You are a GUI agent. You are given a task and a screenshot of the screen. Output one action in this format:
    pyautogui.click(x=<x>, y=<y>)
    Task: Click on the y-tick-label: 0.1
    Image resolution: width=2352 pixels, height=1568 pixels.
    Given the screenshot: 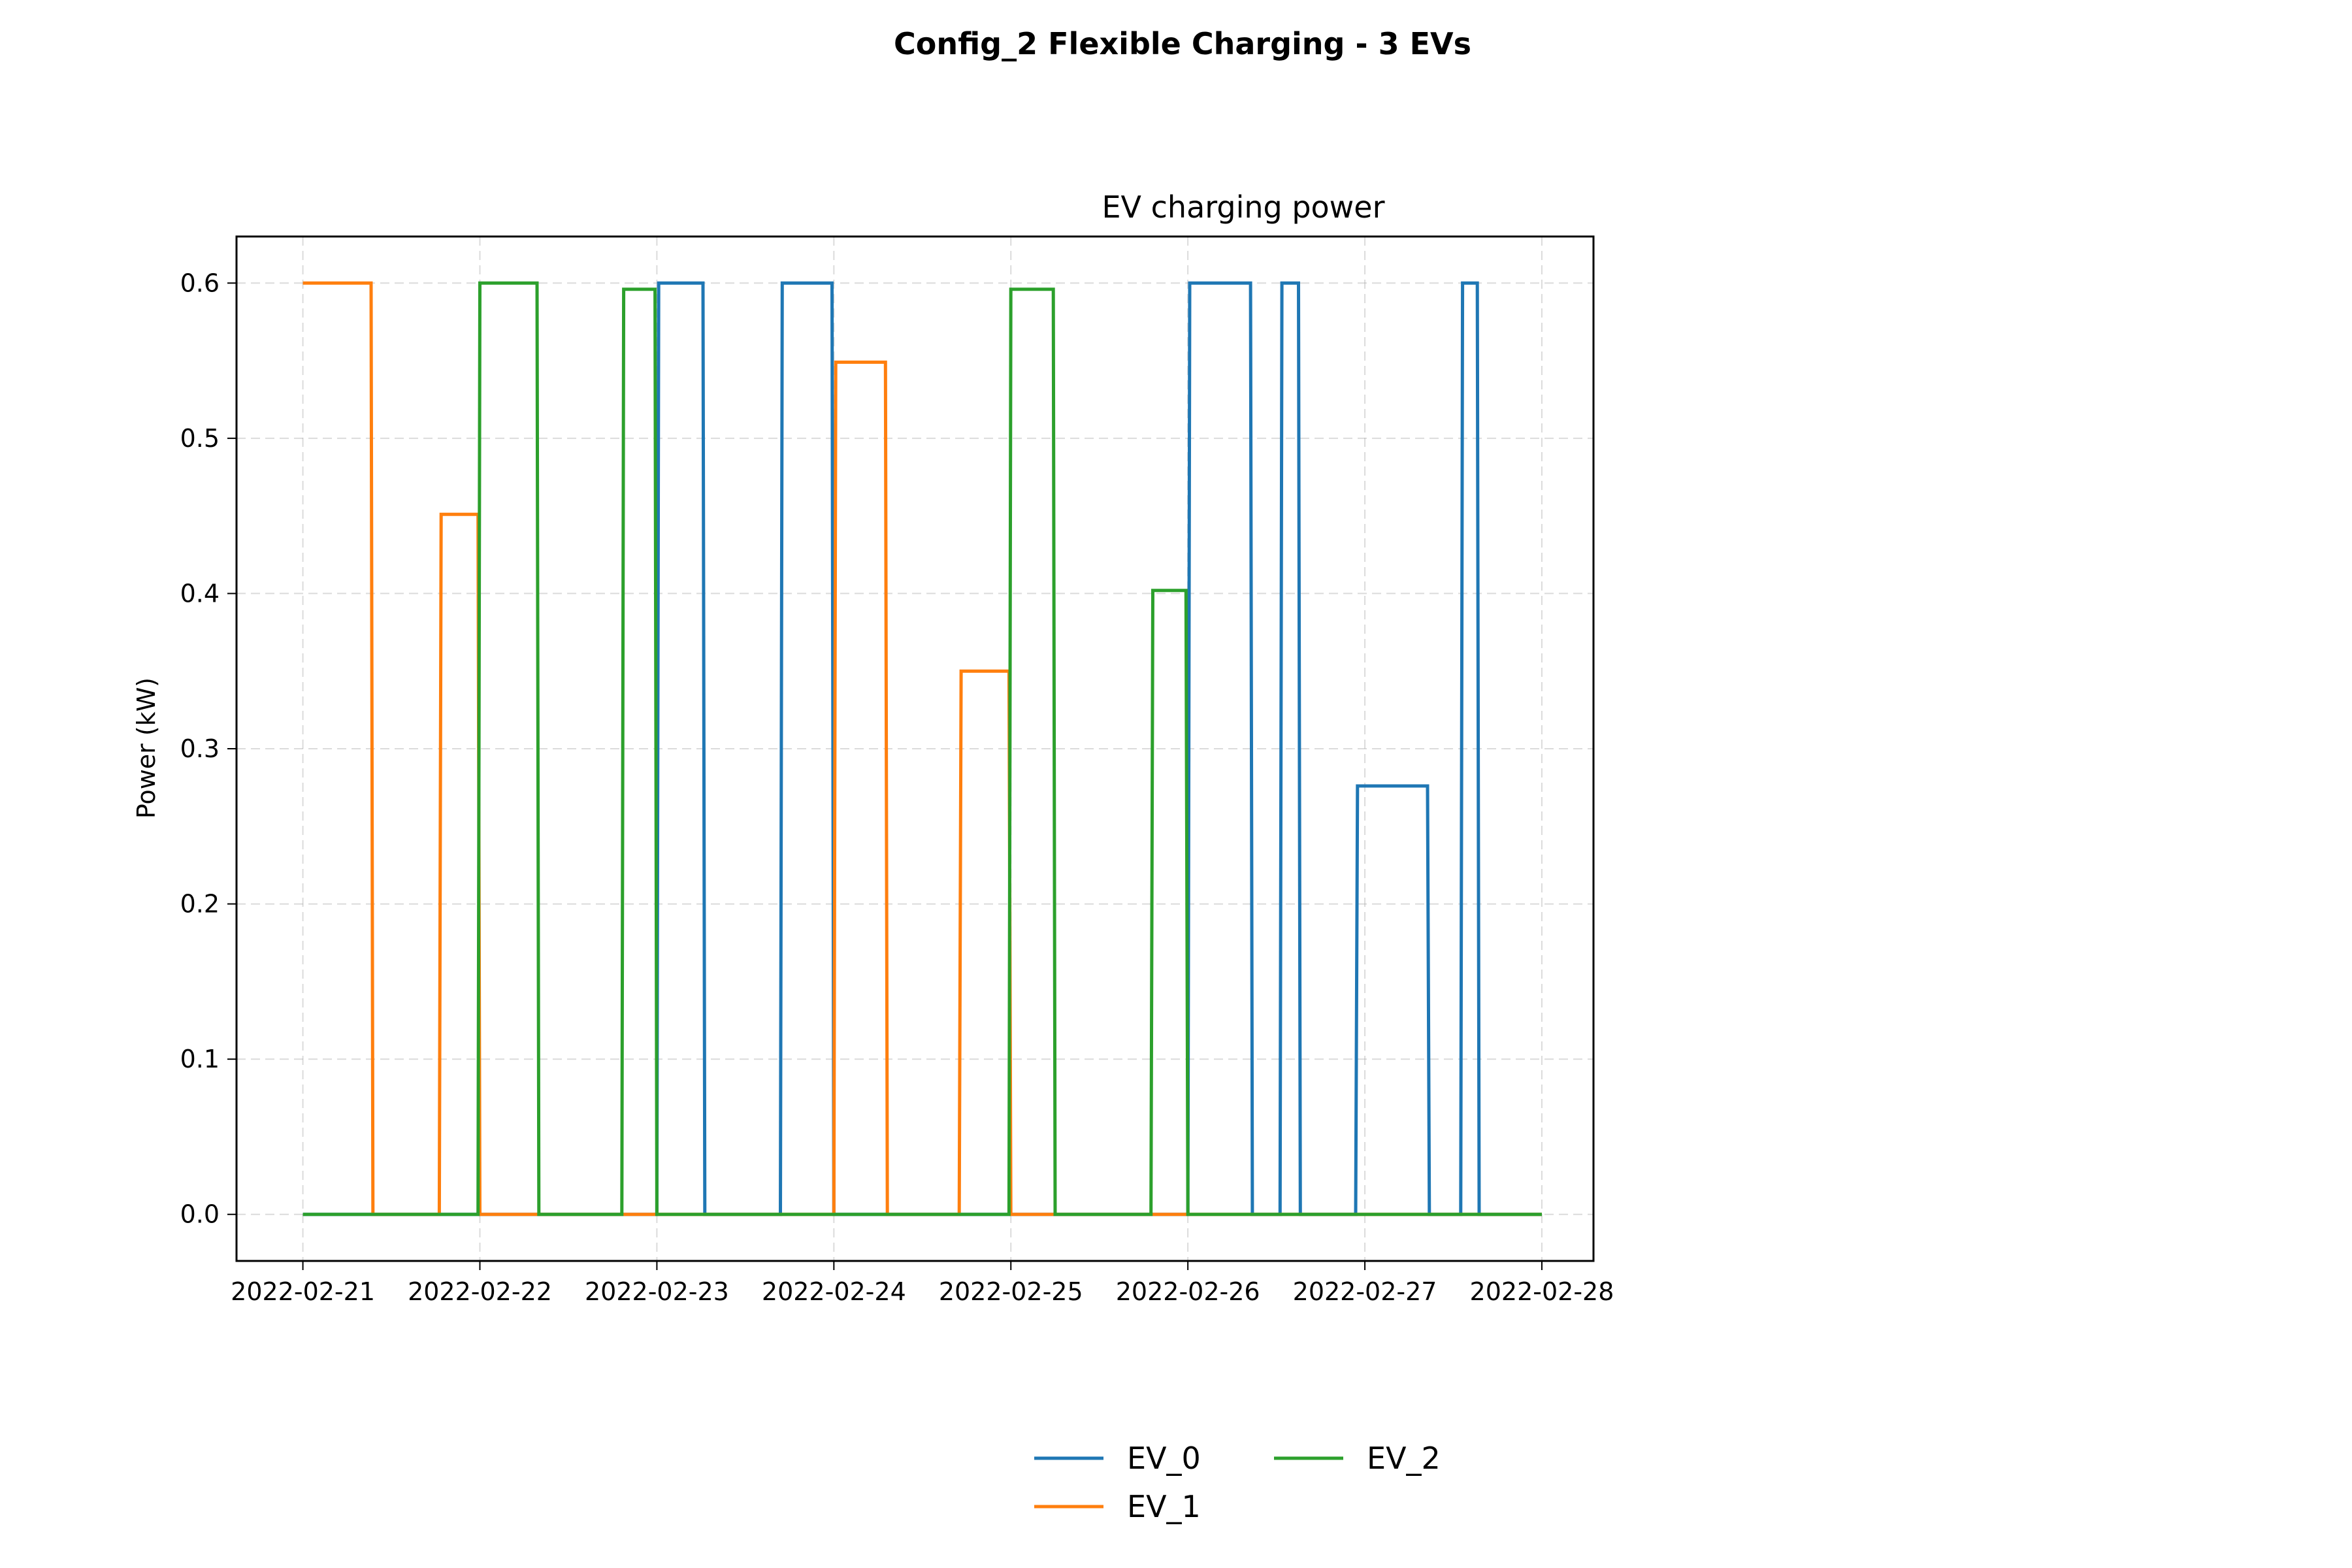 What is the action you would take?
    pyautogui.click(x=200, y=1059)
    